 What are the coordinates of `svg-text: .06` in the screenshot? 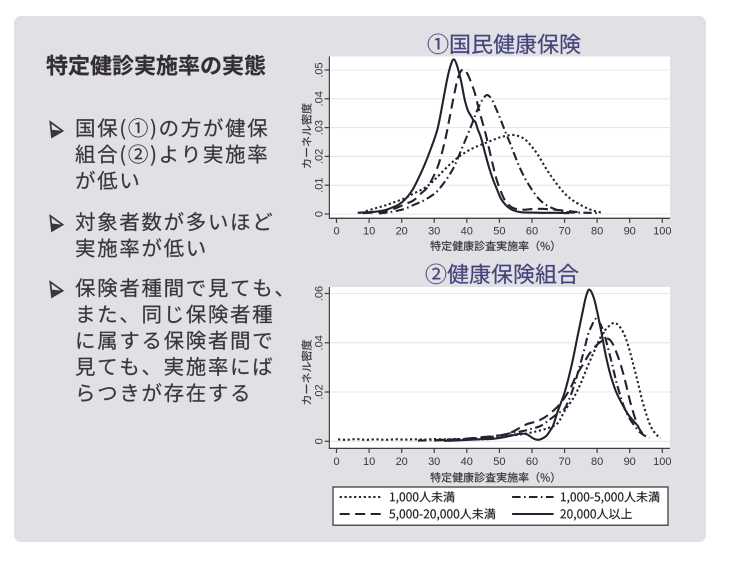 It's located at (320, 293).